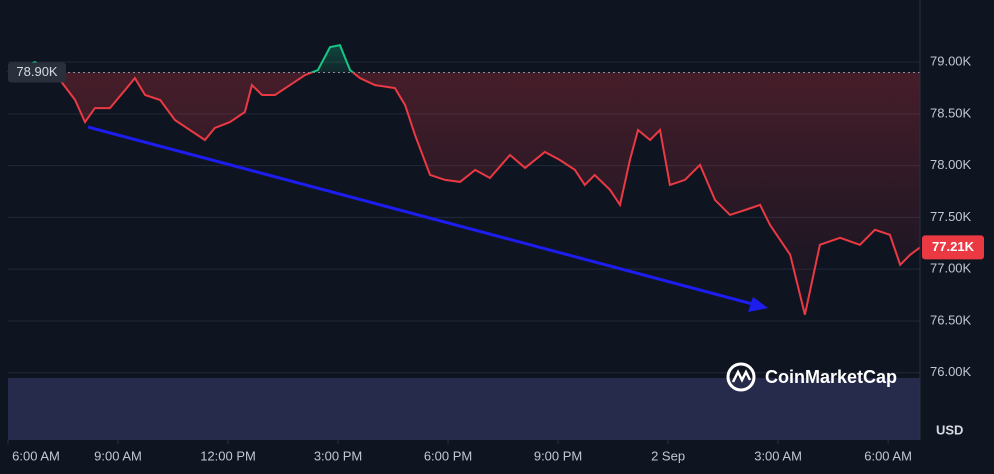 This screenshot has height=474, width=994. I want to click on y-tick-label: 79.00K, so click(951, 61).